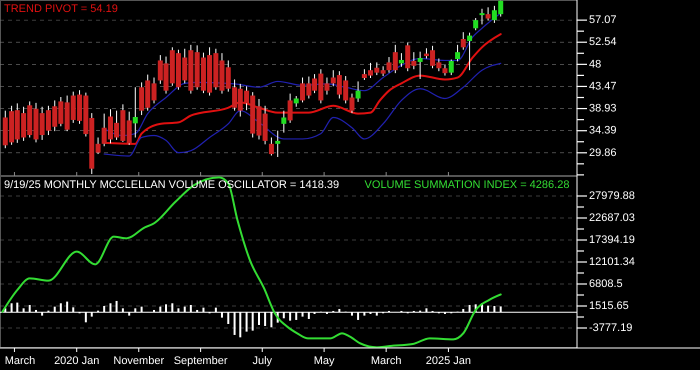  I want to click on x-tick-label: May, so click(324, 361).